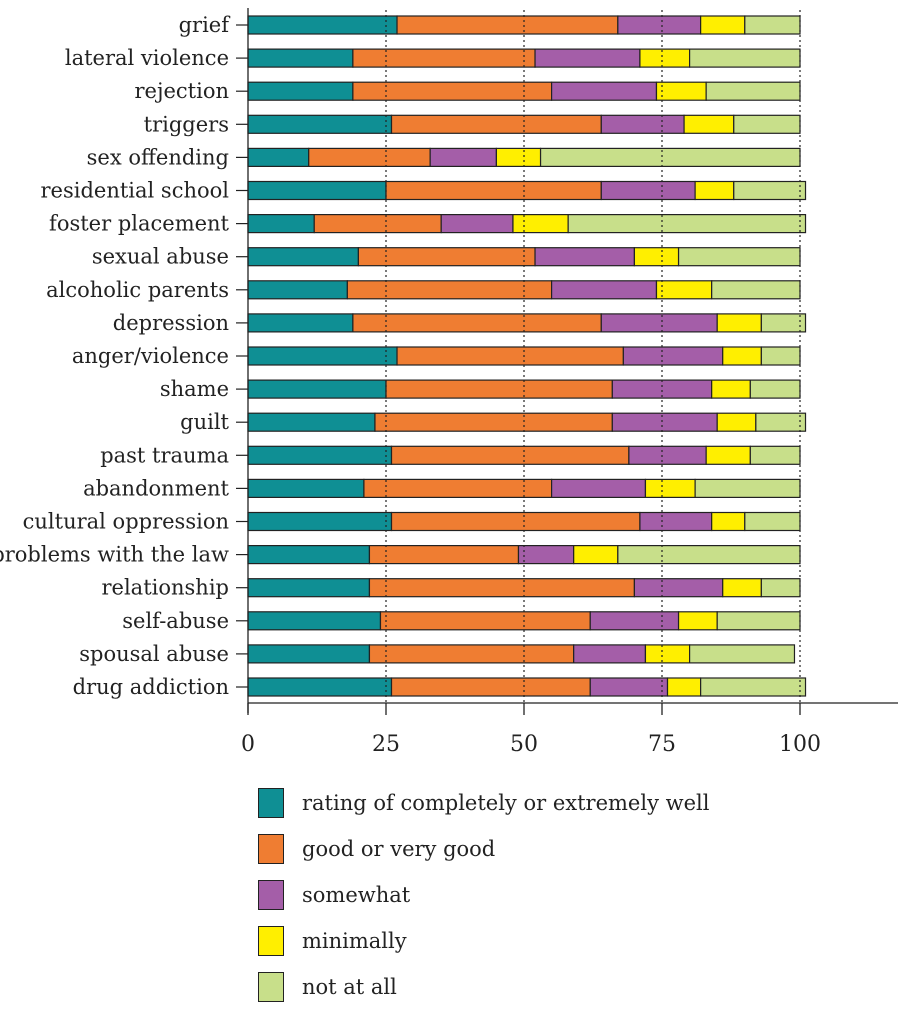 This screenshot has height=1018, width=899. I want to click on category-label: rejection, so click(182, 91).